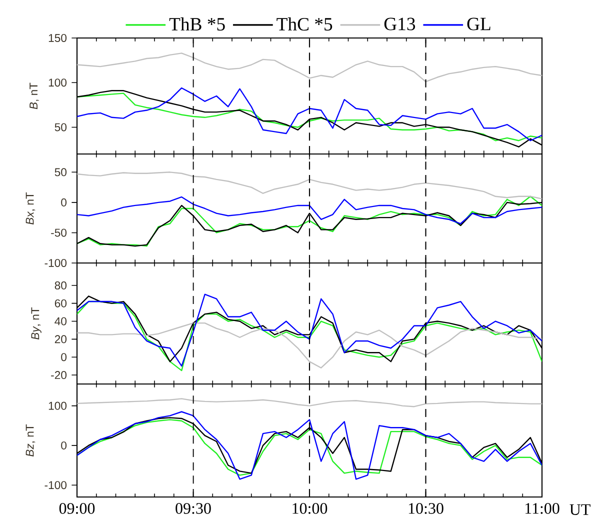 Image resolution: width=600 pixels, height=524 pixels. Describe the element at coordinates (57, 38) in the screenshot. I see `y-tick-label: 150` at that location.